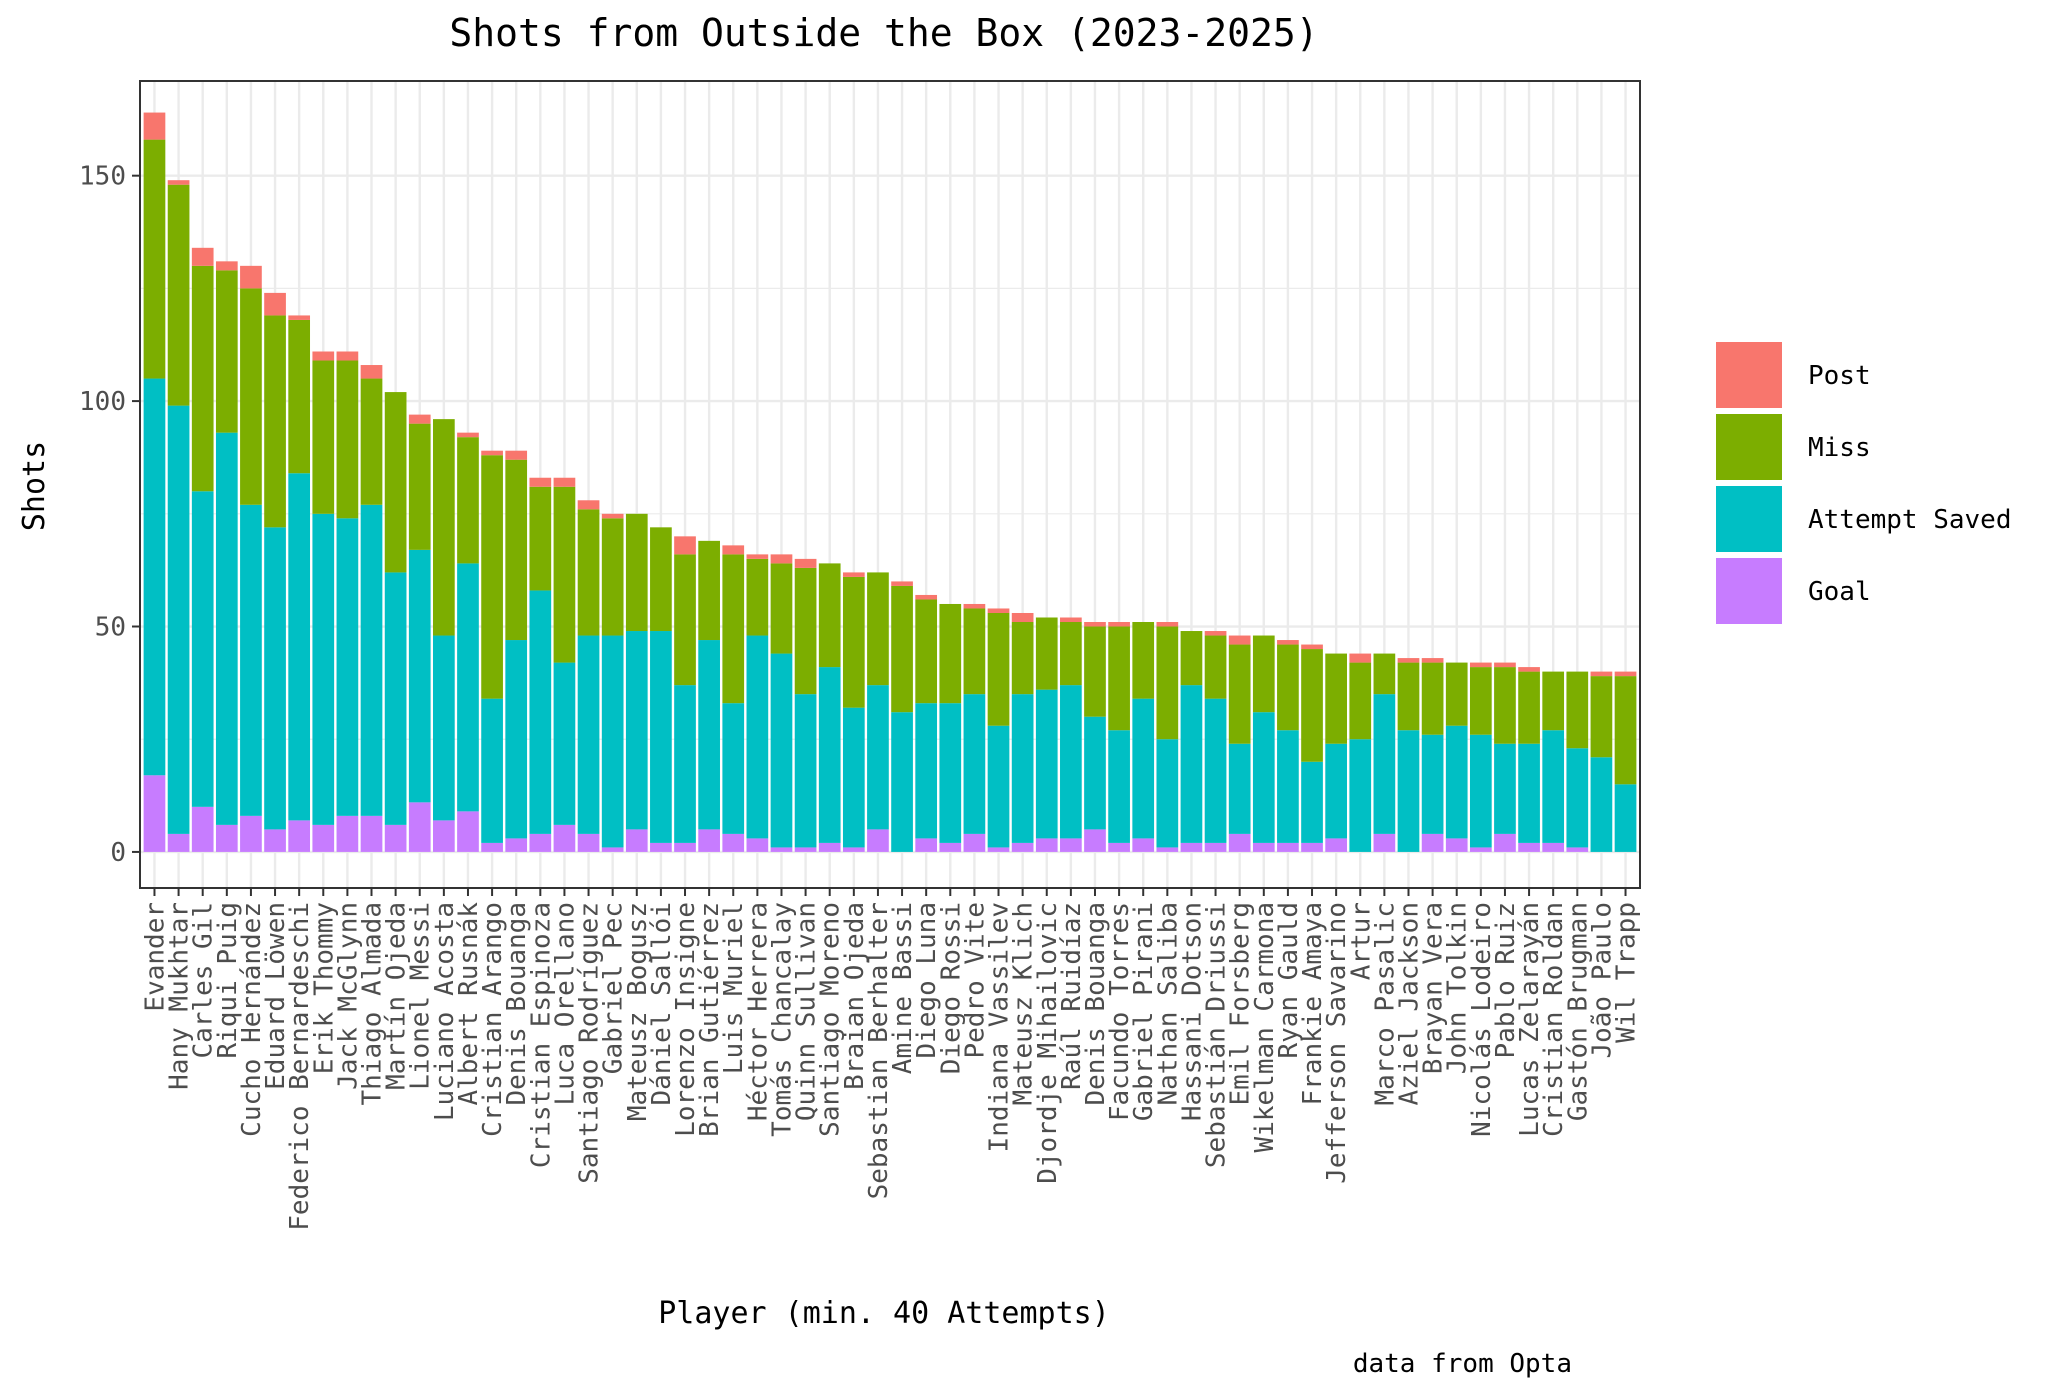 This screenshot has height=1392, width=2068. I want to click on x-tick-label: Luciano Acosta, so click(445, 1011).